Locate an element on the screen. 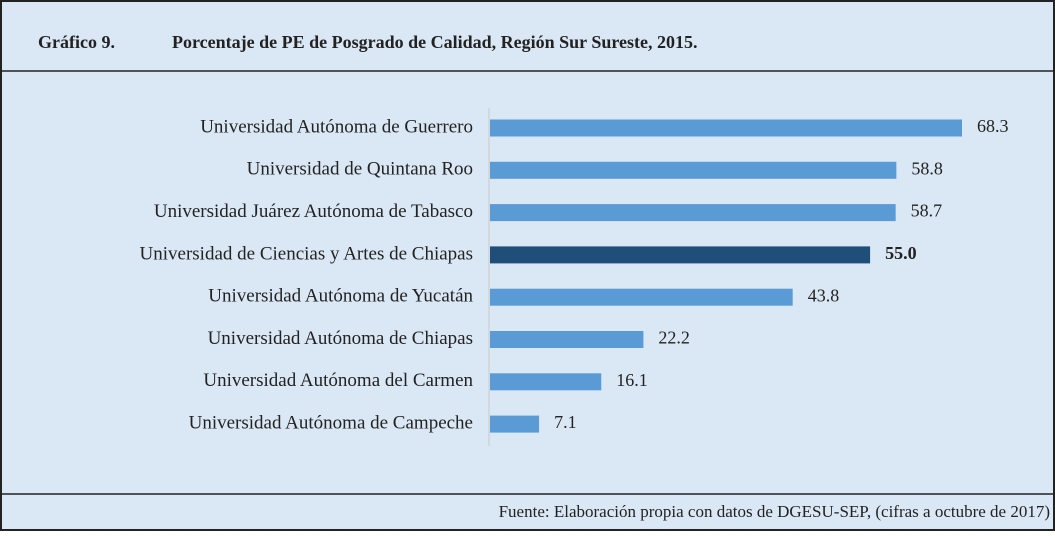  category-label: Universidad Autónoma de Guerrero is located at coordinates (336, 126).